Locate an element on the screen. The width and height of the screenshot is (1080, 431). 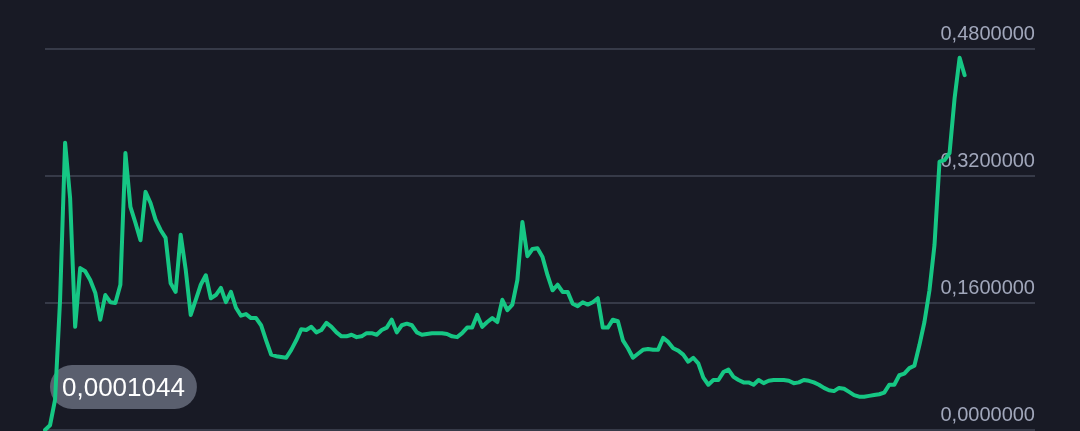
y-tick-label: 0,4800000 is located at coordinates (987, 33).